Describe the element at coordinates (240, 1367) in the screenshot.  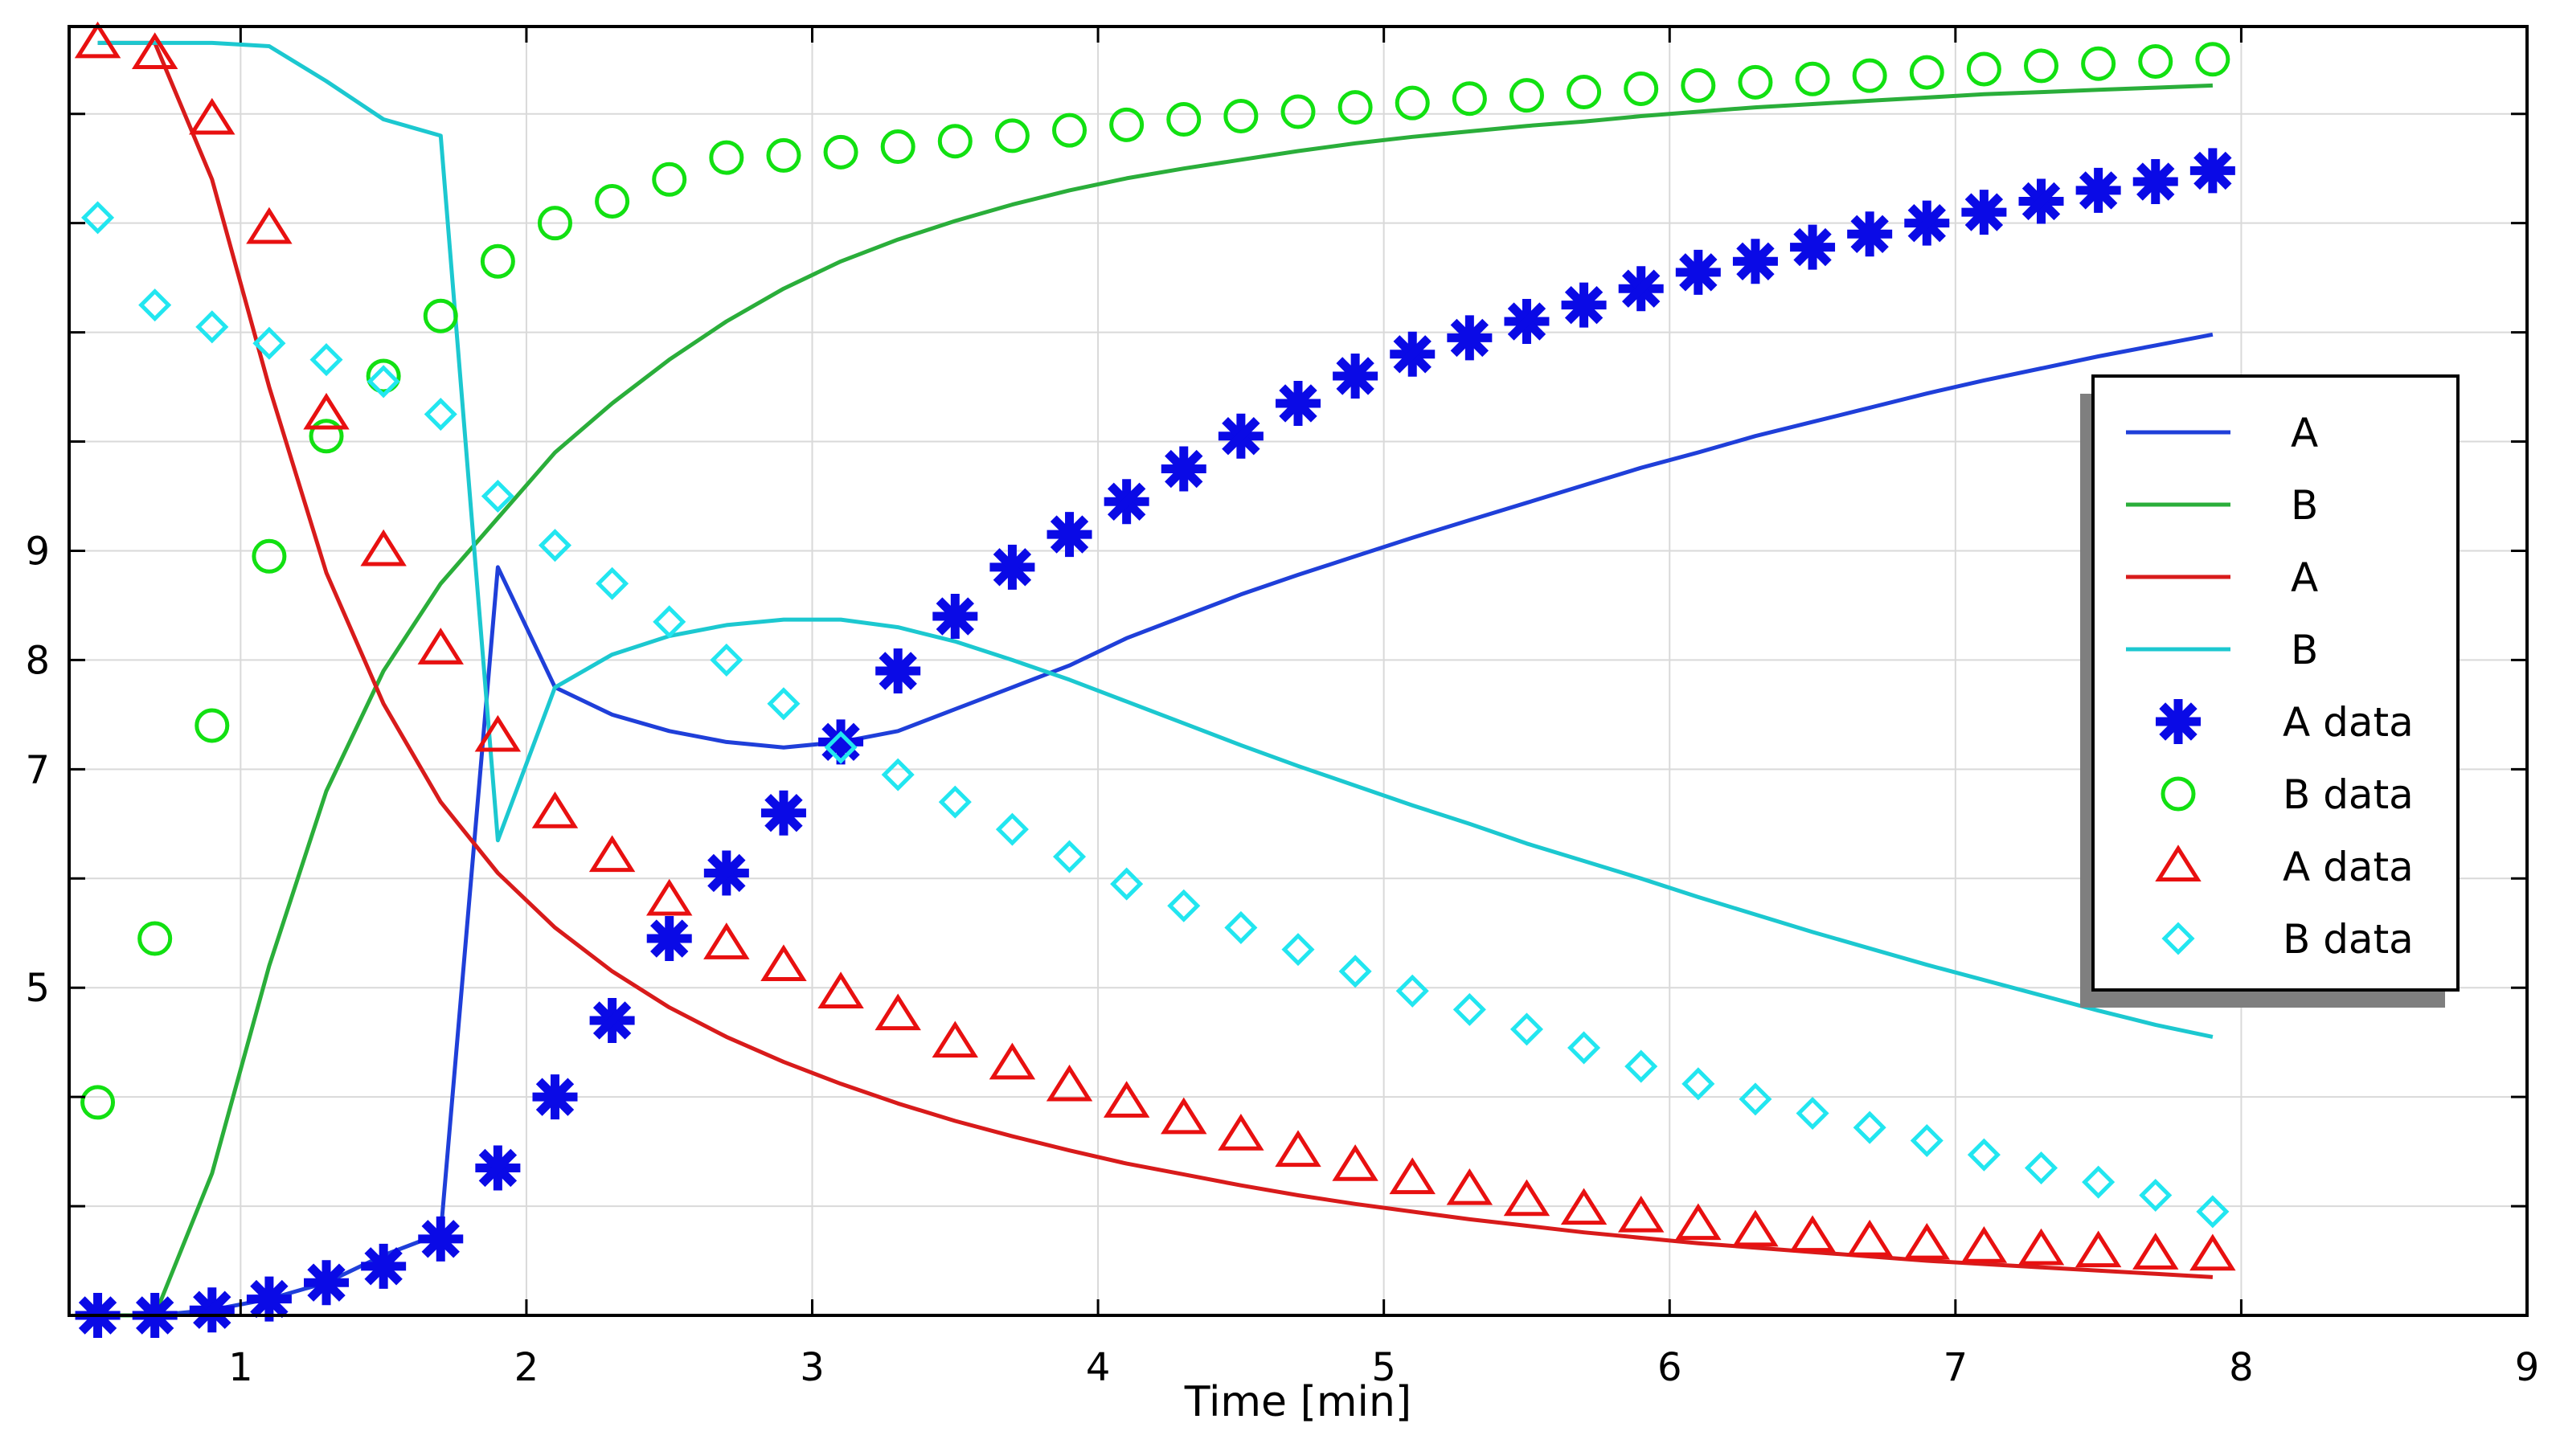
I see `x-tick-label: 1` at that location.